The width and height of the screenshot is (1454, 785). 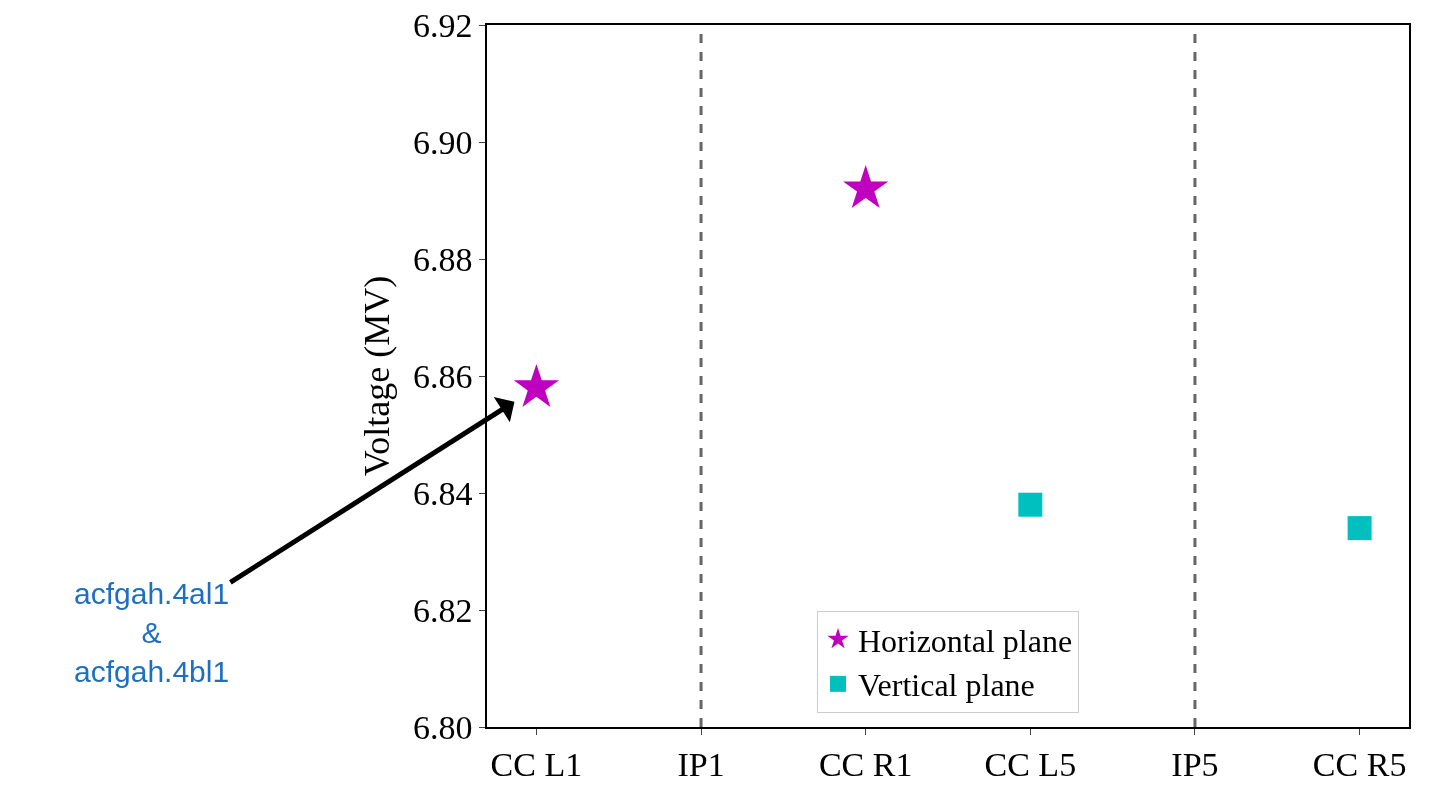 What do you see at coordinates (442, 493) in the screenshot?
I see `y-tick-label: 6.84` at bounding box center [442, 493].